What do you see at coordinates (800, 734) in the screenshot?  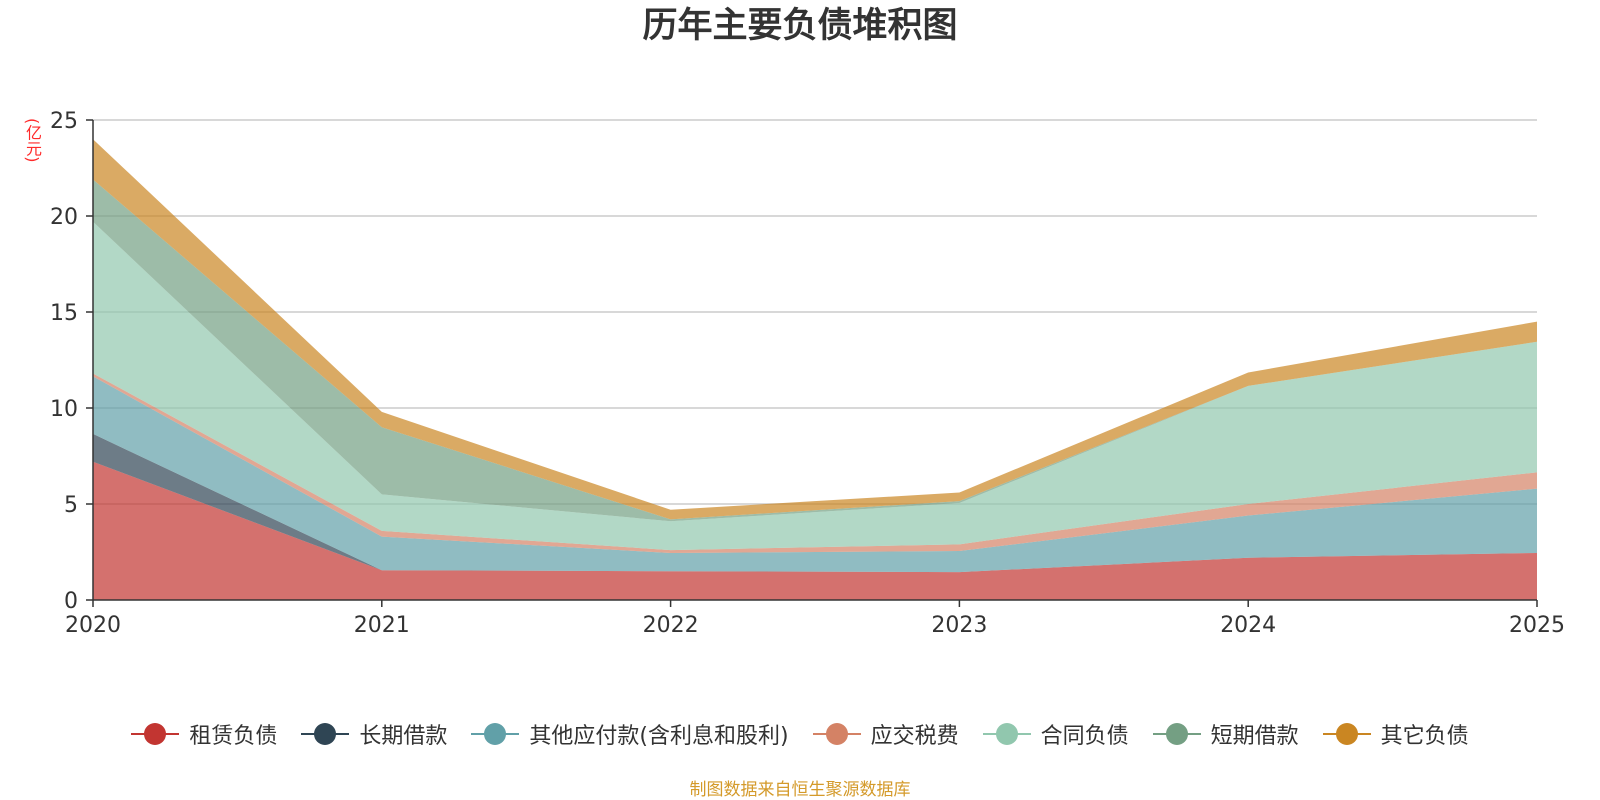 I see `legend: 租赁负债 长期借款 其他应付款(含利息和股利) 应交税费 合同负债 短期借款 其它负债` at bounding box center [800, 734].